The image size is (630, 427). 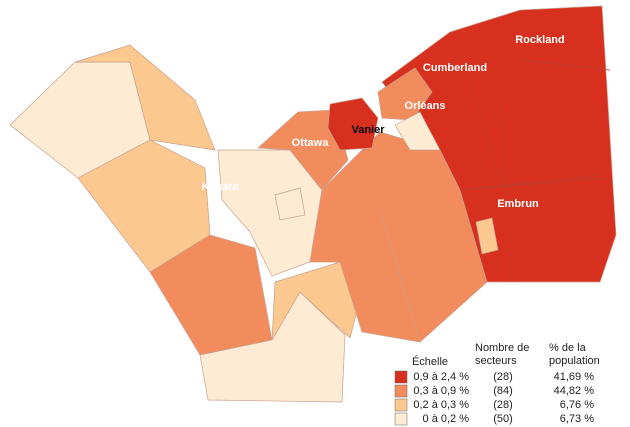 What do you see at coordinates (574, 377) in the screenshot?
I see `legend-share: 41,69 %` at bounding box center [574, 377].